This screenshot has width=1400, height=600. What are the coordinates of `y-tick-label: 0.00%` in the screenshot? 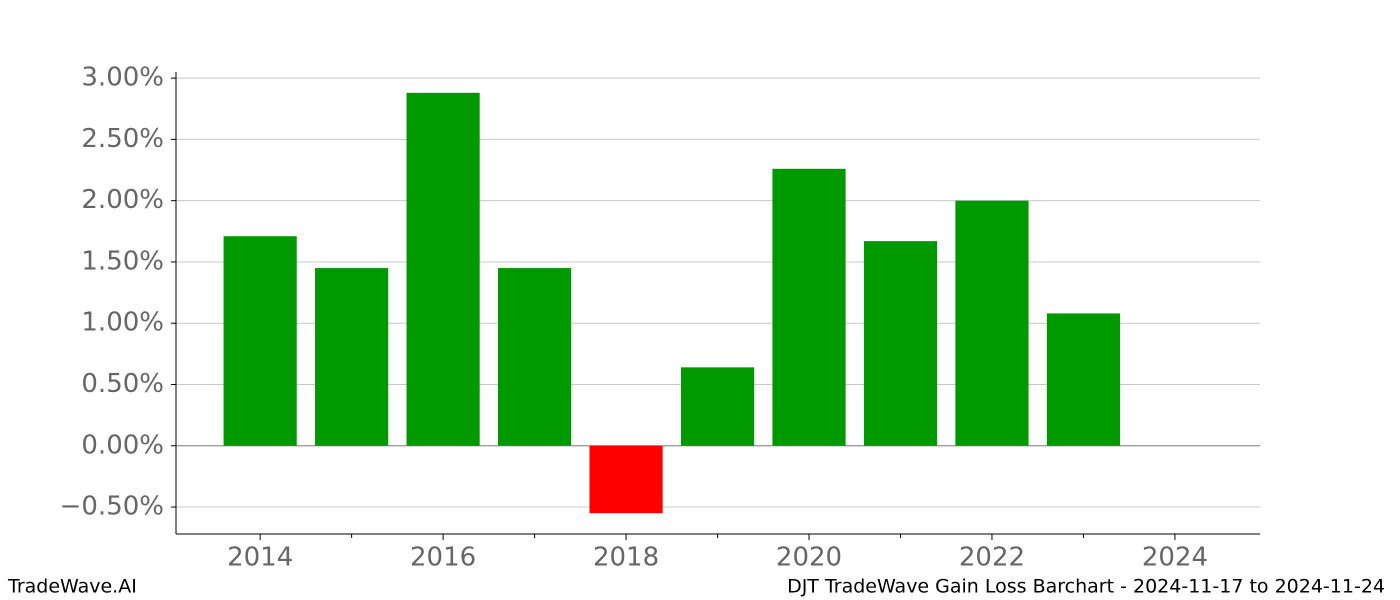 It's located at (122, 445).